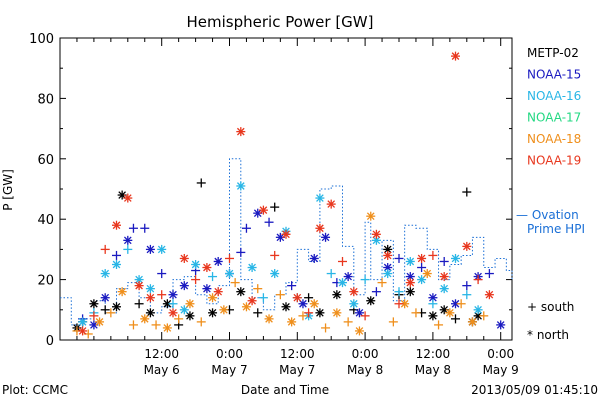 This screenshot has height=400, width=600. Describe the element at coordinates (553, 53) in the screenshot. I see `legend-item: METP-02` at that location.